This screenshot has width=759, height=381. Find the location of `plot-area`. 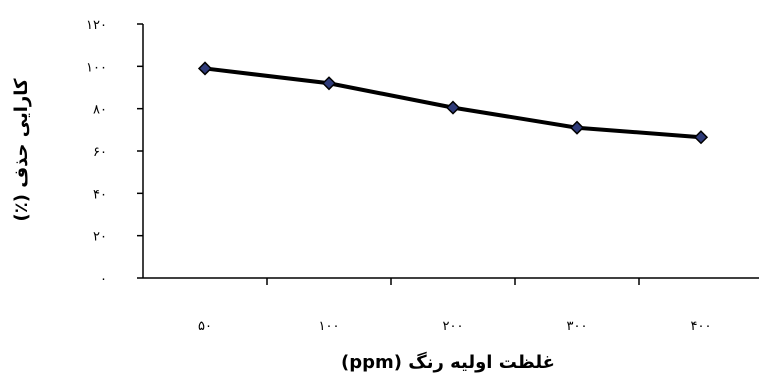

plot-area is located at coordinates (453, 103).